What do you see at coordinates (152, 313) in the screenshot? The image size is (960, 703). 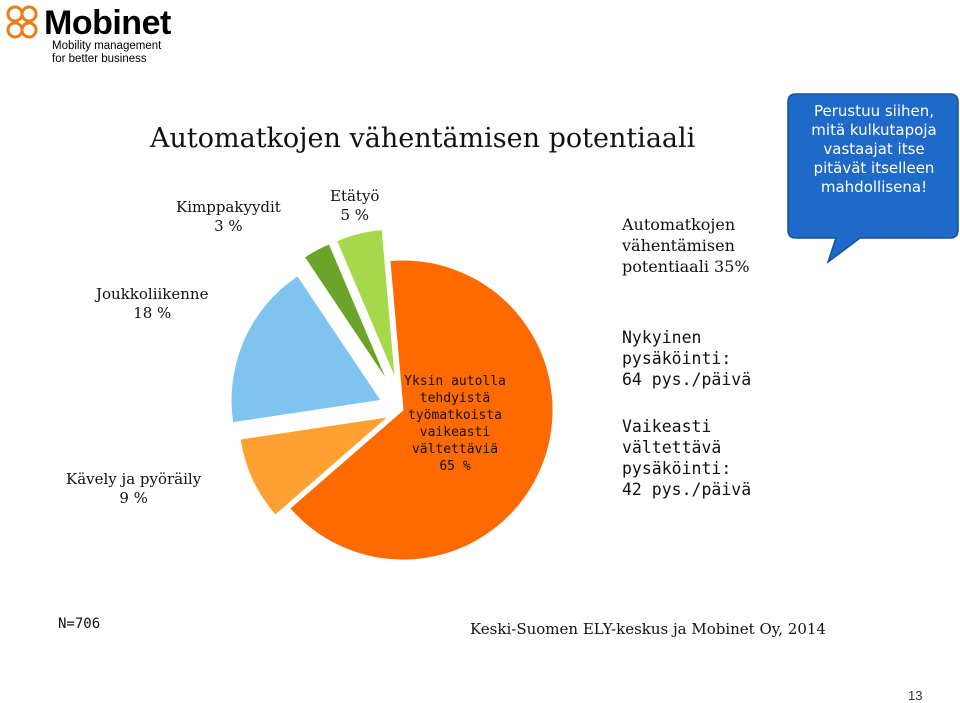 I see `label-joukkoliikenne-value: 18 %` at bounding box center [152, 313].